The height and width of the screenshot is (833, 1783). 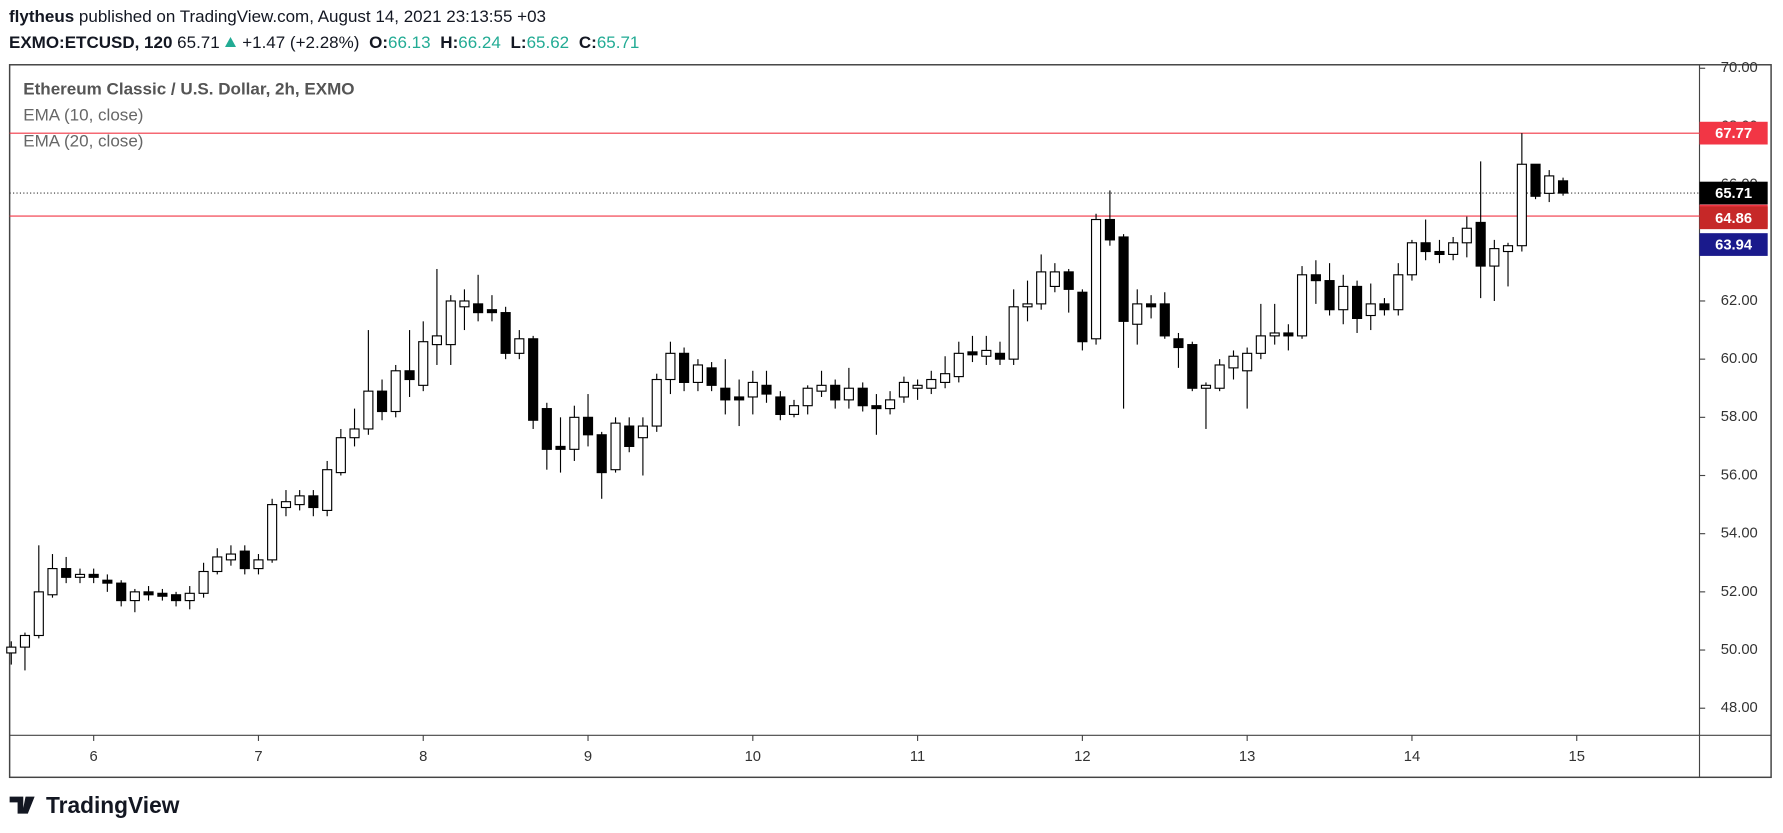 What do you see at coordinates (42, 16) in the screenshot?
I see `author: flytheus` at bounding box center [42, 16].